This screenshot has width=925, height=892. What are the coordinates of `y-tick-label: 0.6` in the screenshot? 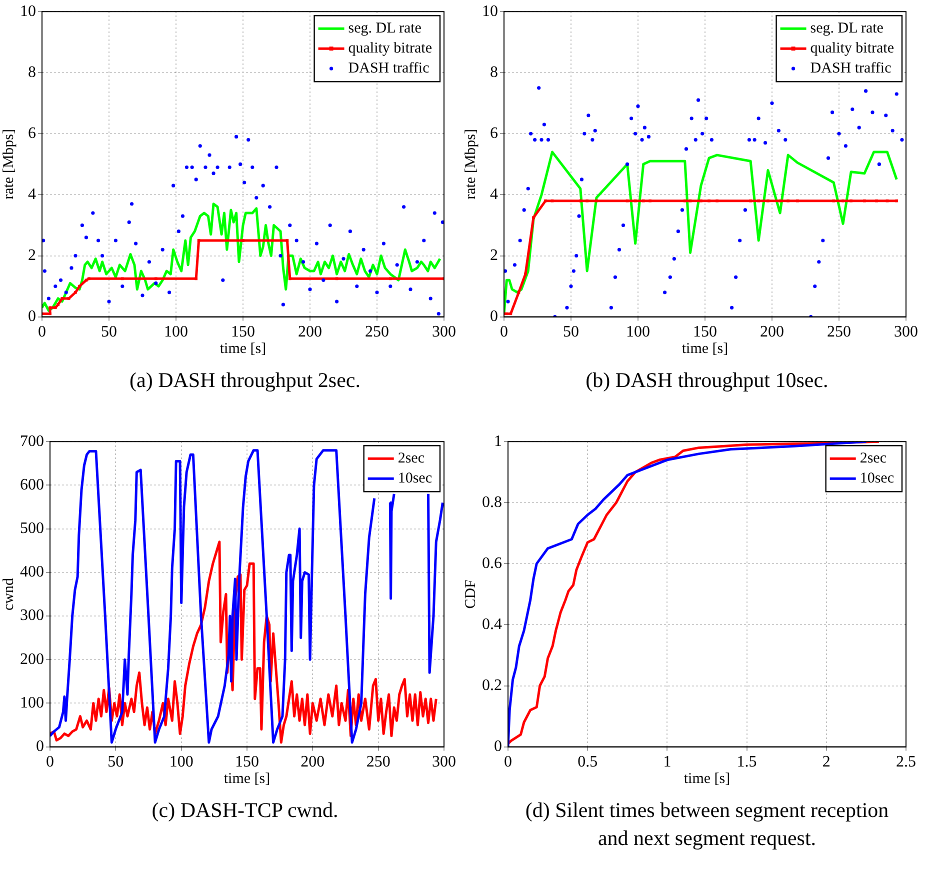 It's located at (492, 563).